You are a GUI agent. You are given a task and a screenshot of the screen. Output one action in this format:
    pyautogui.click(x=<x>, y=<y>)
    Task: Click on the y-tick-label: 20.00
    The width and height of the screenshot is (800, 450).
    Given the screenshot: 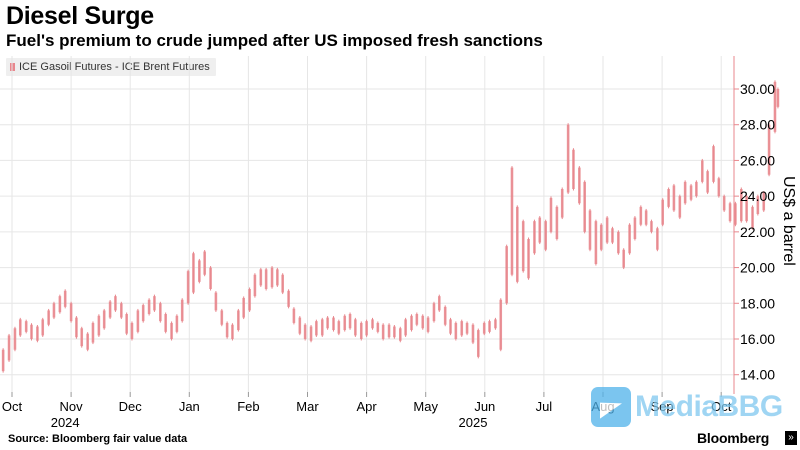 What is the action you would take?
    pyautogui.click(x=757, y=268)
    